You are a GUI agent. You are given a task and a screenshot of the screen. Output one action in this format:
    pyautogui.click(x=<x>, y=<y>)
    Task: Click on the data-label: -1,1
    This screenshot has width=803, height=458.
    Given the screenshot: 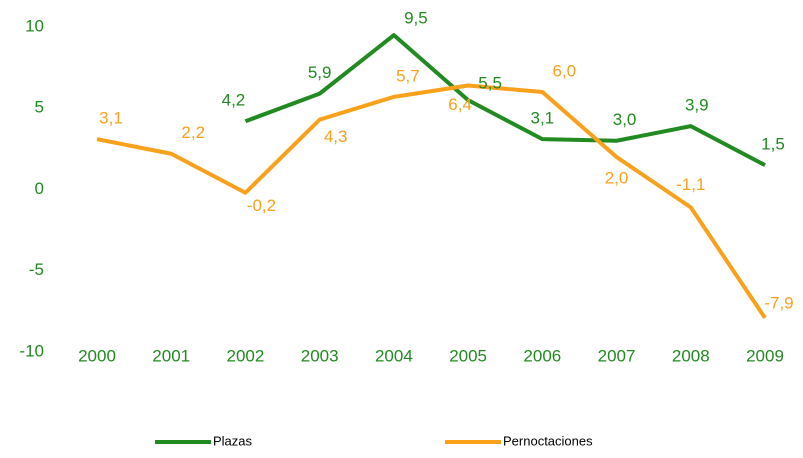 What is the action you would take?
    pyautogui.click(x=690, y=184)
    